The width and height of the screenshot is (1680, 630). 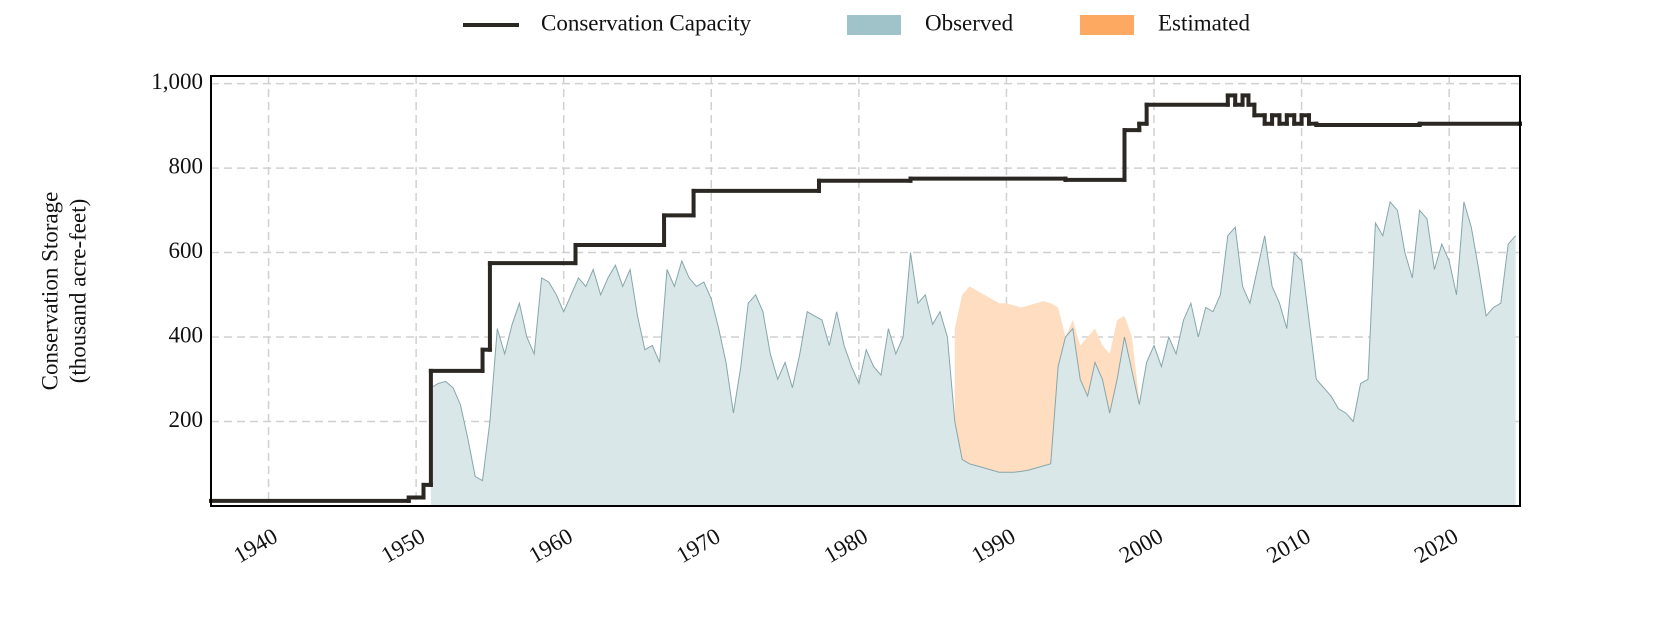 What do you see at coordinates (1436, 545) in the screenshot?
I see `x-tick-label: 2020` at bounding box center [1436, 545].